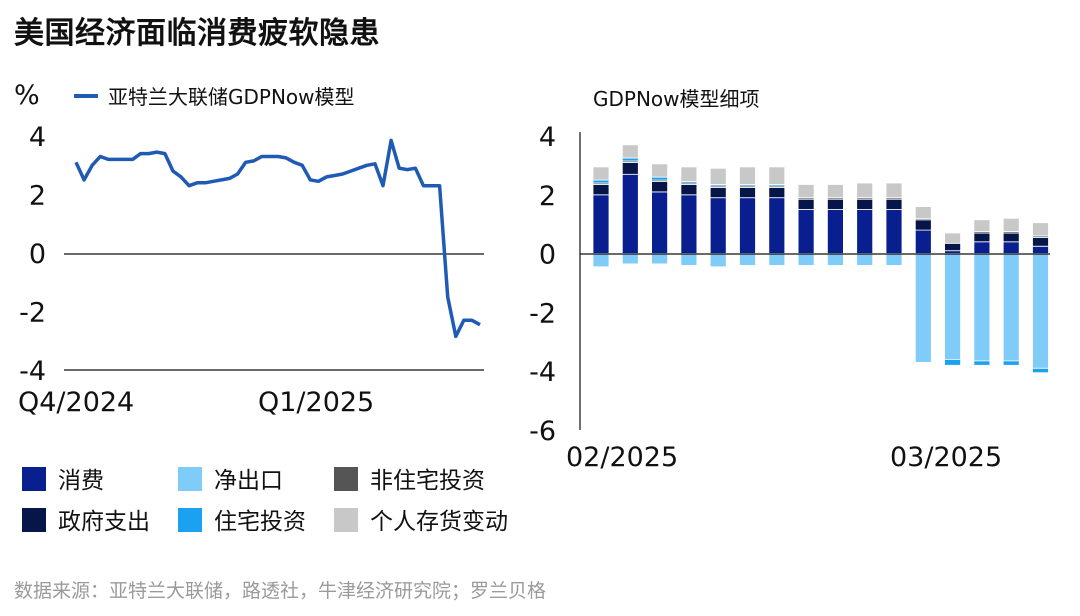 Image resolution: width=1080 pixels, height=616 pixels. What do you see at coordinates (676, 99) in the screenshot?
I see `bar-chart-subtitle: GDPNow模型细项` at bounding box center [676, 99].